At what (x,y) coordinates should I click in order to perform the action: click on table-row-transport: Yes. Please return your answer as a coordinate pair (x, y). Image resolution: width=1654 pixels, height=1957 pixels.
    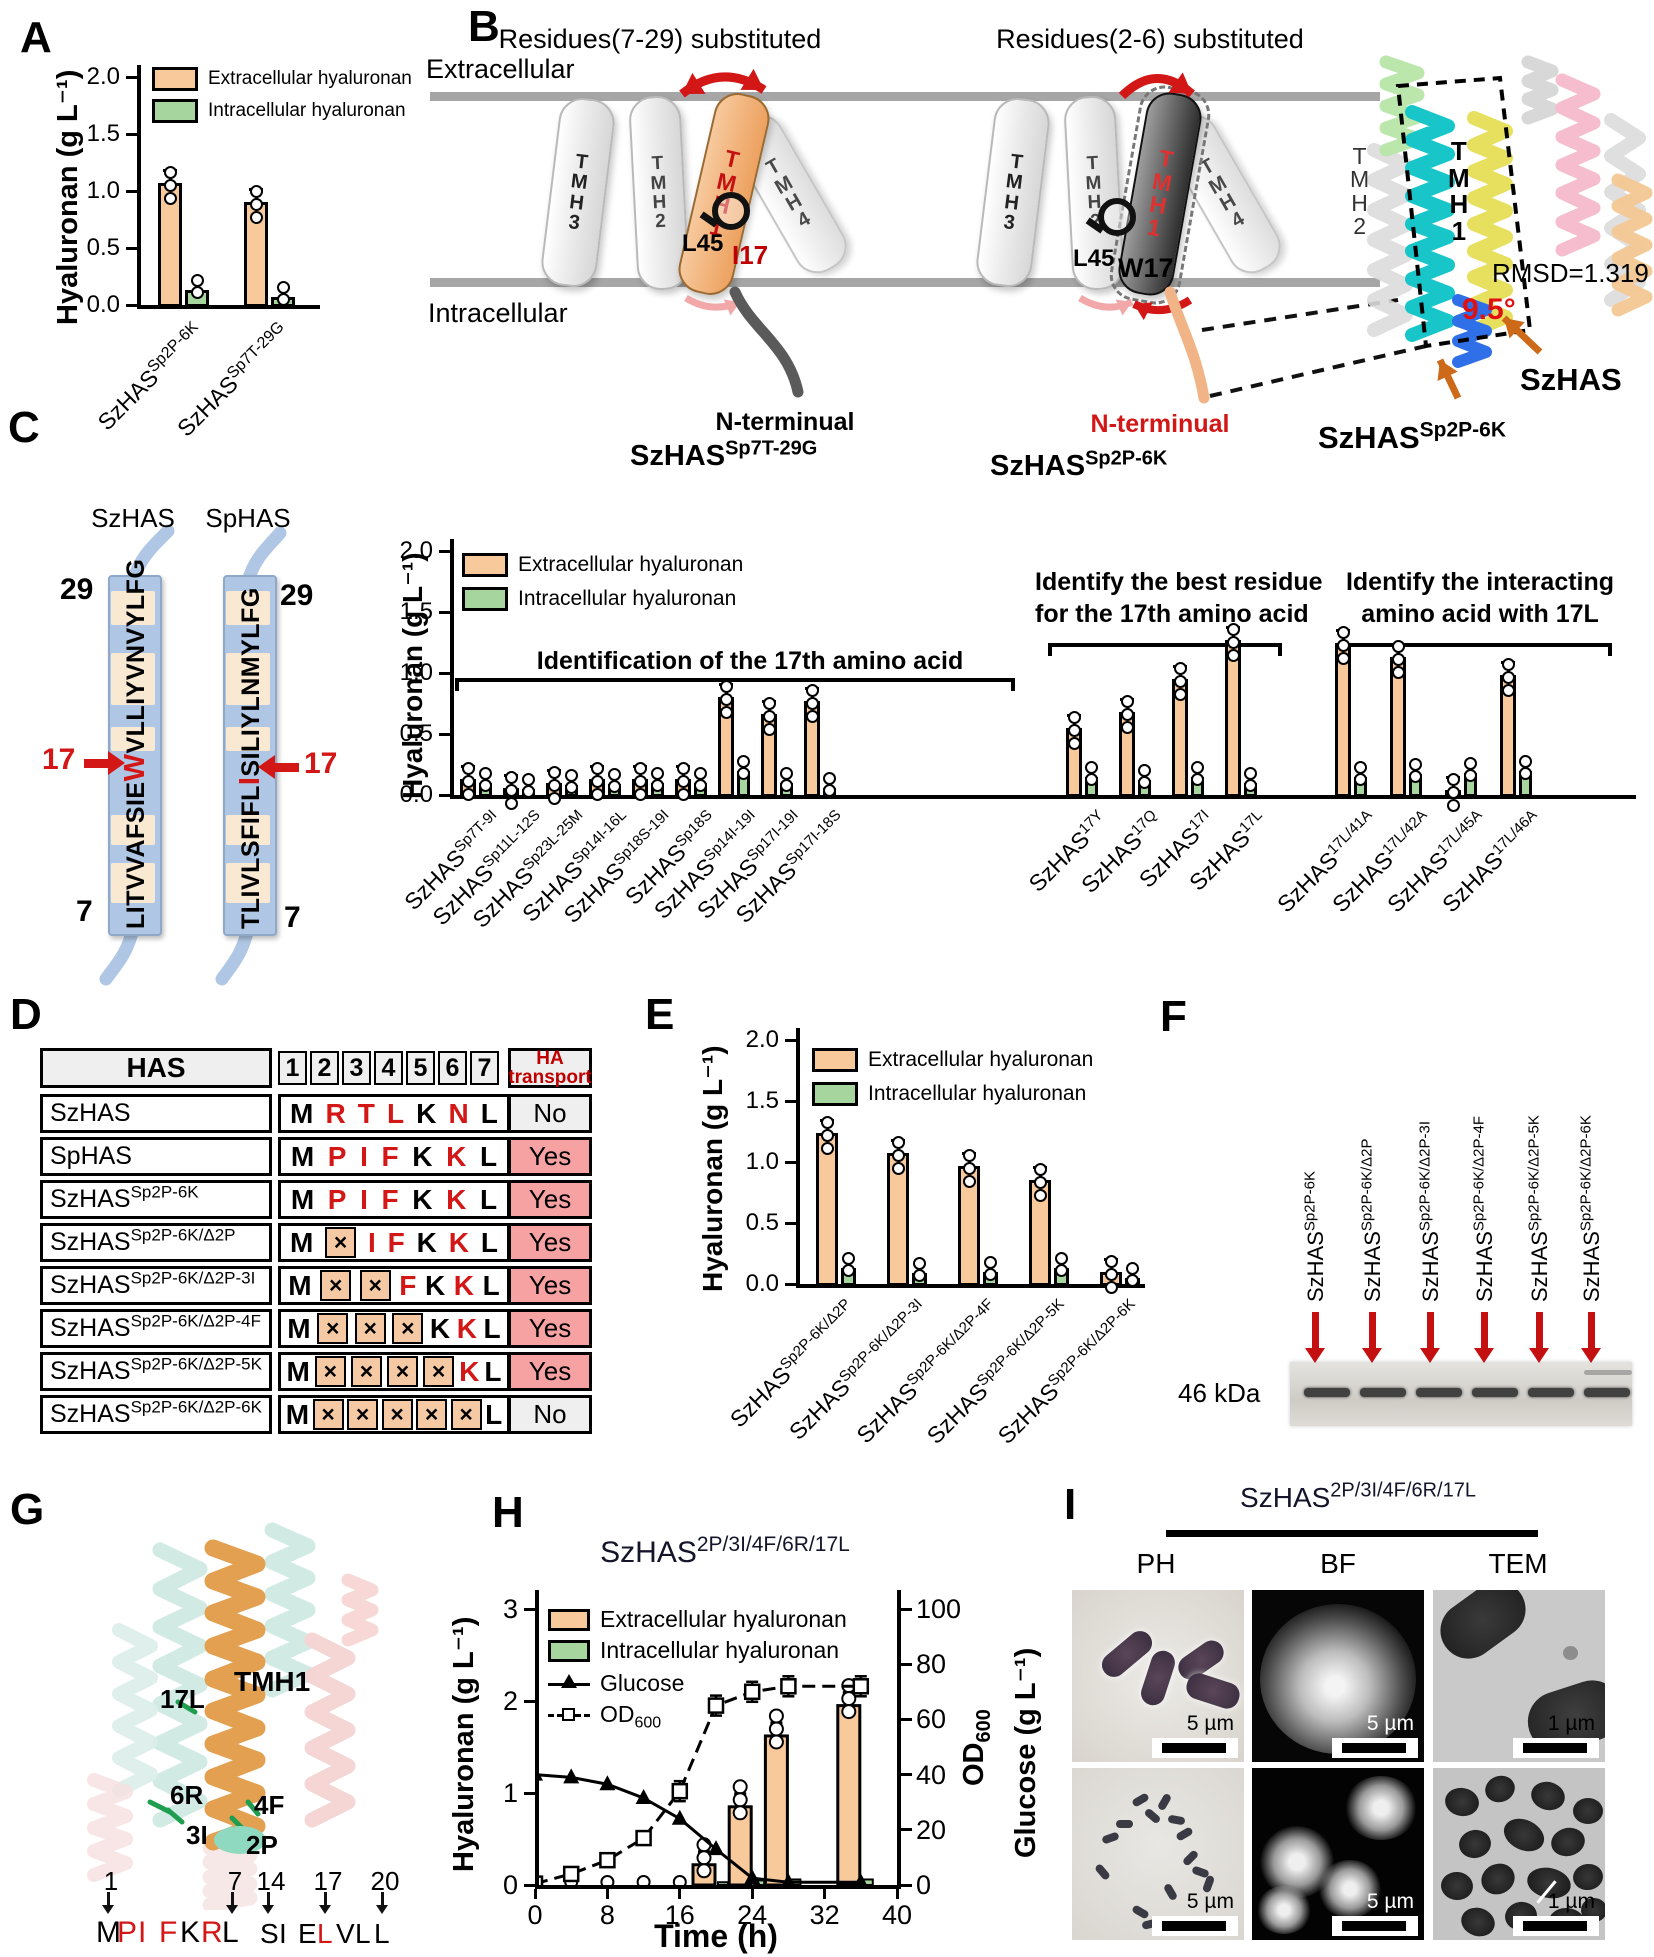
    Looking at the image, I should click on (550, 1156).